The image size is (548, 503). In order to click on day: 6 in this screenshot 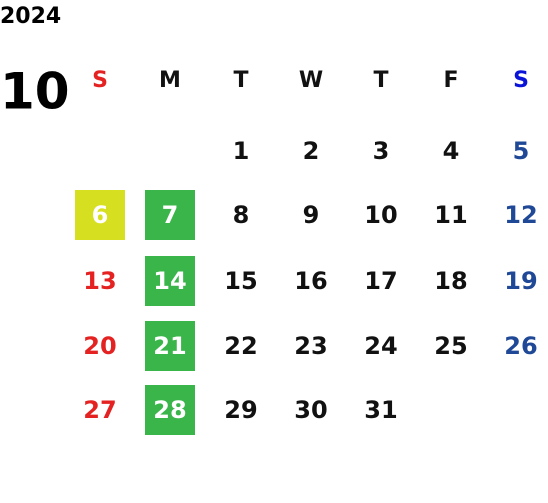, I will do `click(100, 215)`.